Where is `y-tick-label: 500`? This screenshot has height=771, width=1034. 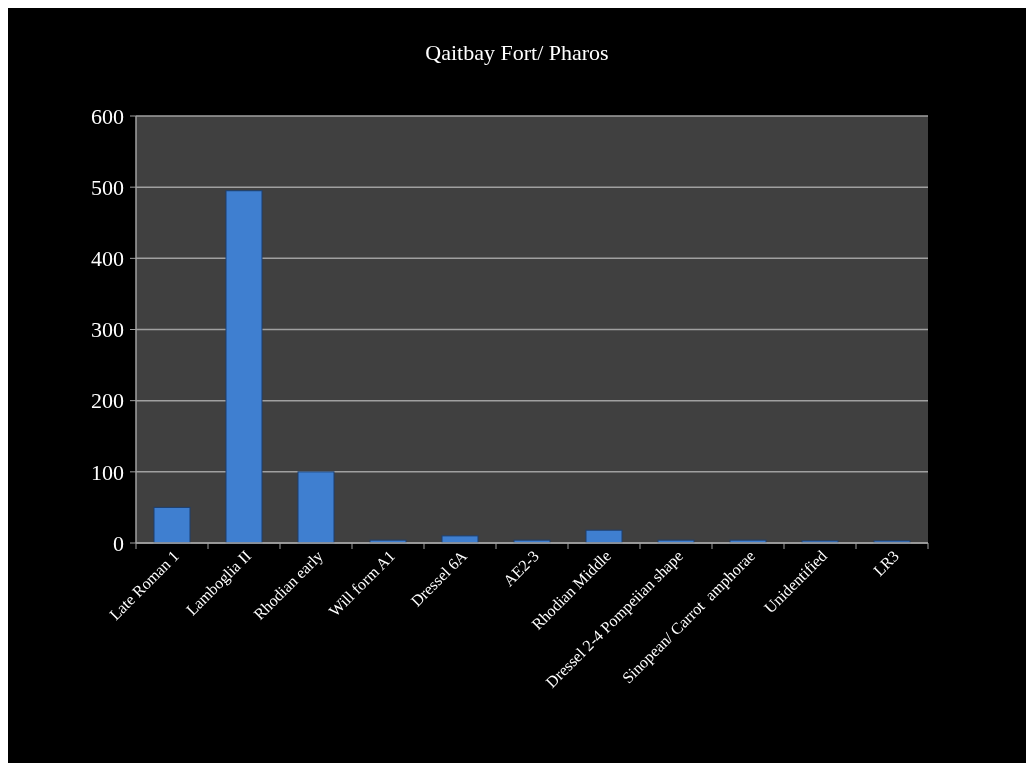
y-tick-label: 500 is located at coordinates (107, 187).